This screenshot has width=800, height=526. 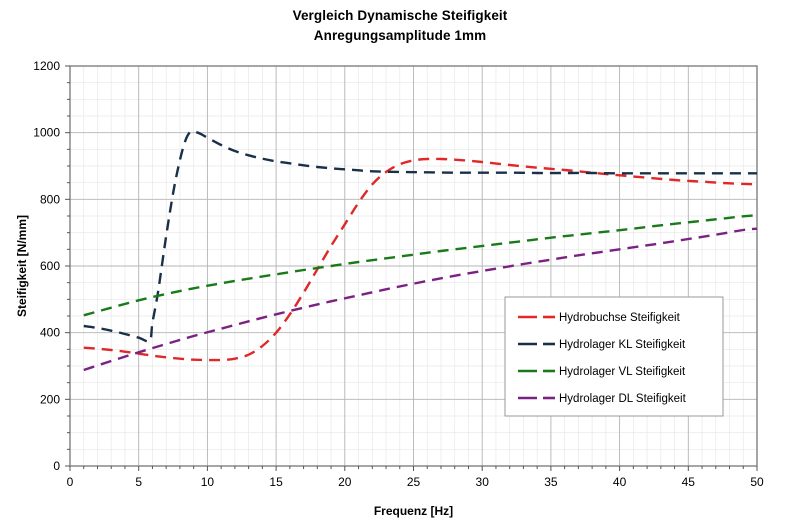 What do you see at coordinates (345, 482) in the screenshot?
I see `x-tick-label: 20` at bounding box center [345, 482].